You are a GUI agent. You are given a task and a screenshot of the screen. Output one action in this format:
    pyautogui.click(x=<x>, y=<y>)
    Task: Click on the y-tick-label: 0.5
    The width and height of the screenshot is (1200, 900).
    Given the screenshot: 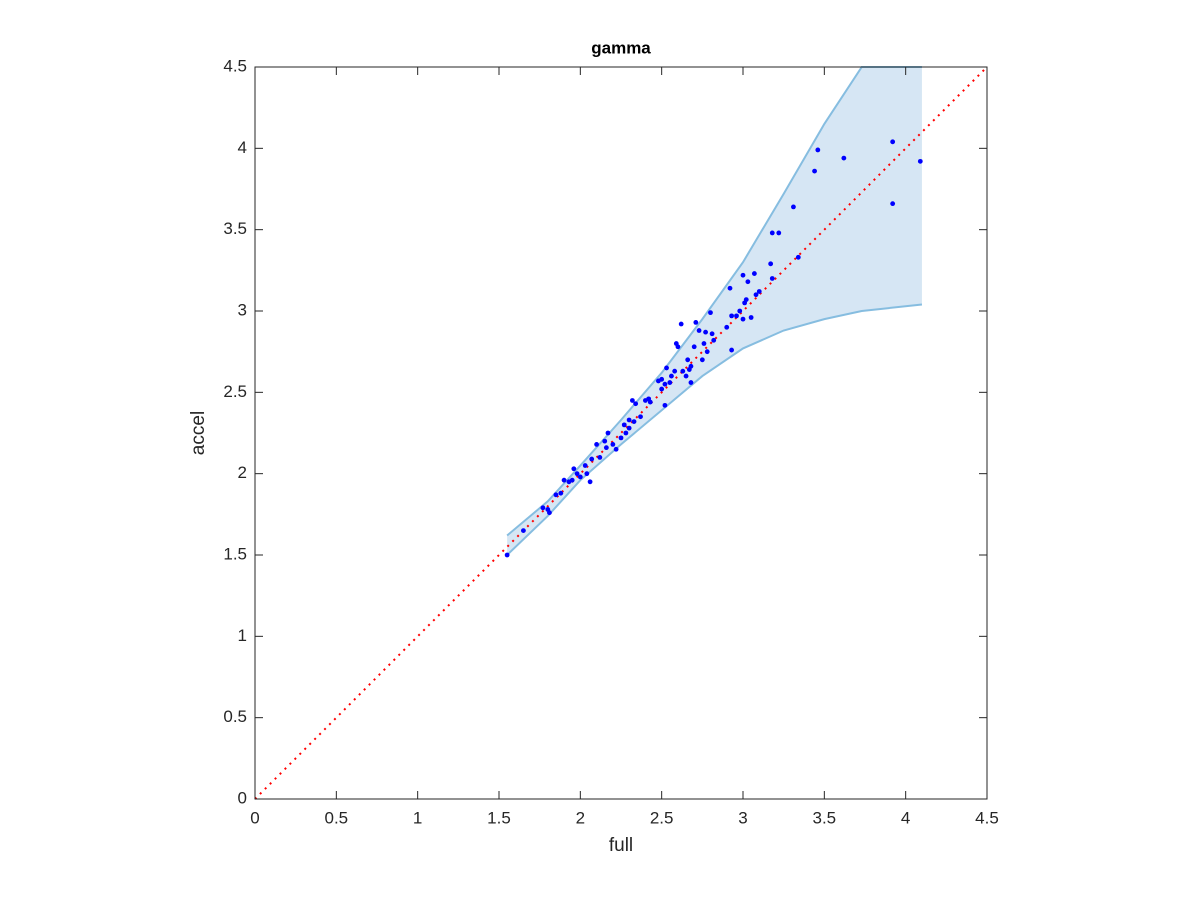 What is the action you would take?
    pyautogui.click(x=235, y=716)
    